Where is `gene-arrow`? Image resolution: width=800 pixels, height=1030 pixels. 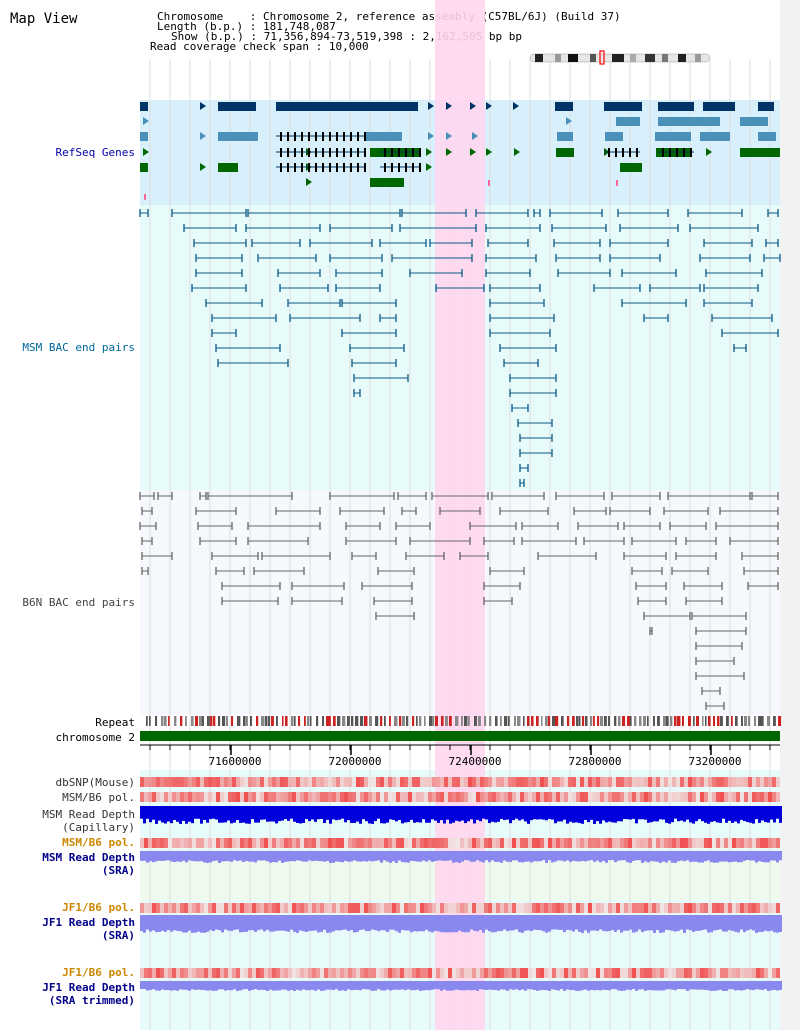 gene-arrow is located at coordinates (203, 167).